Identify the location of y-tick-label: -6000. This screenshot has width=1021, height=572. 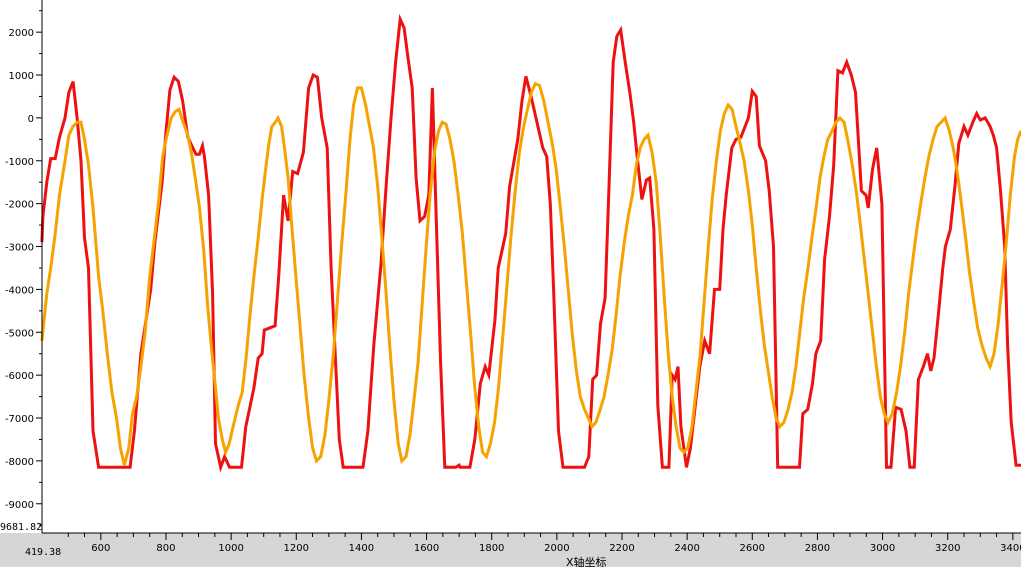
(19, 376).